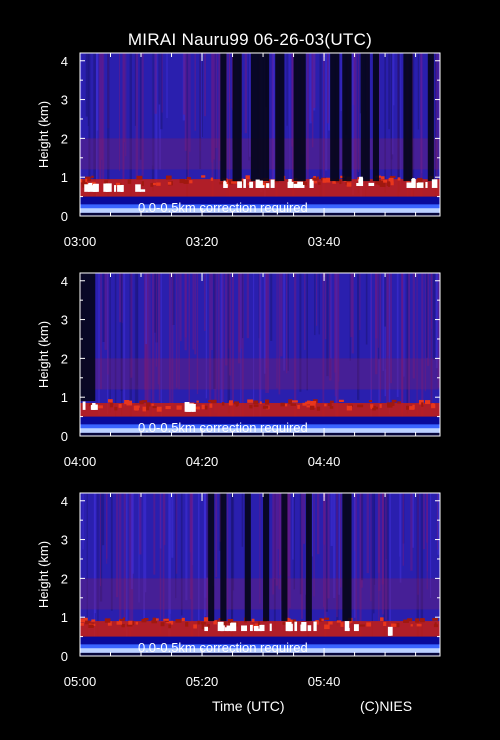 This screenshot has height=740, width=500. I want to click on near-ground-layer, so click(260, 430).